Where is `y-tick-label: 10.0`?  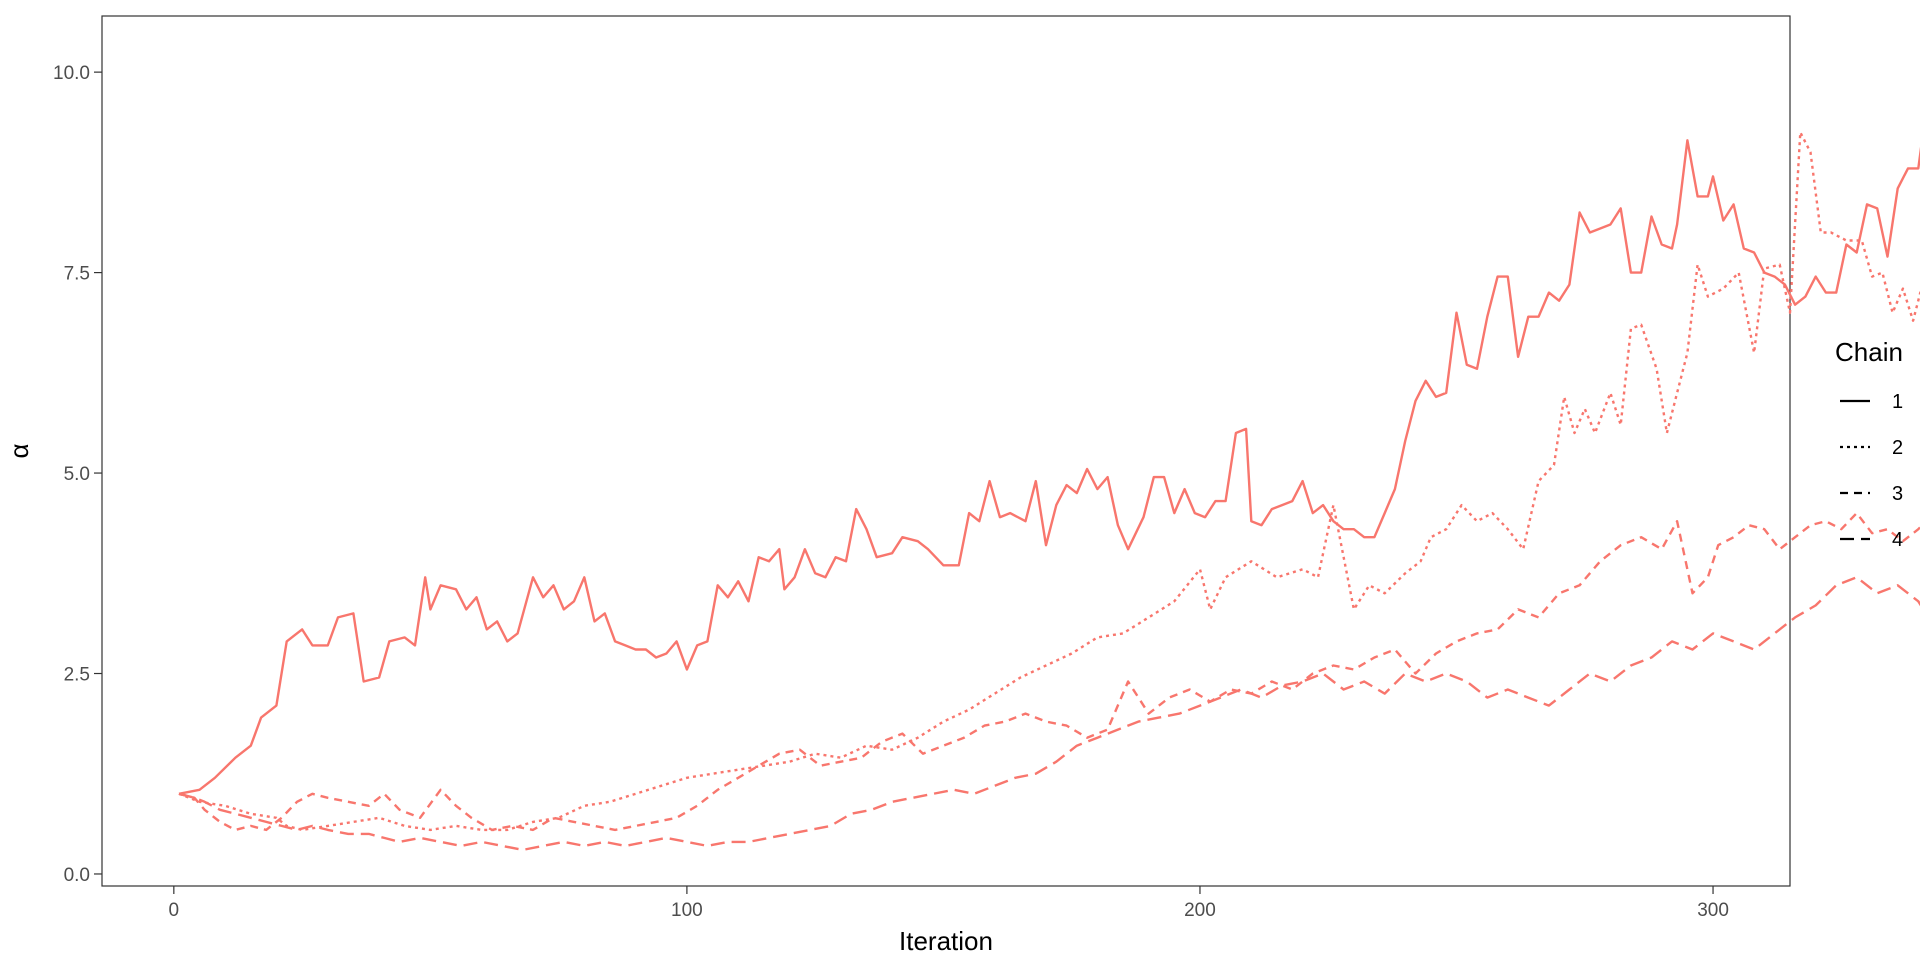
y-tick-label: 10.0 is located at coordinates (71, 73).